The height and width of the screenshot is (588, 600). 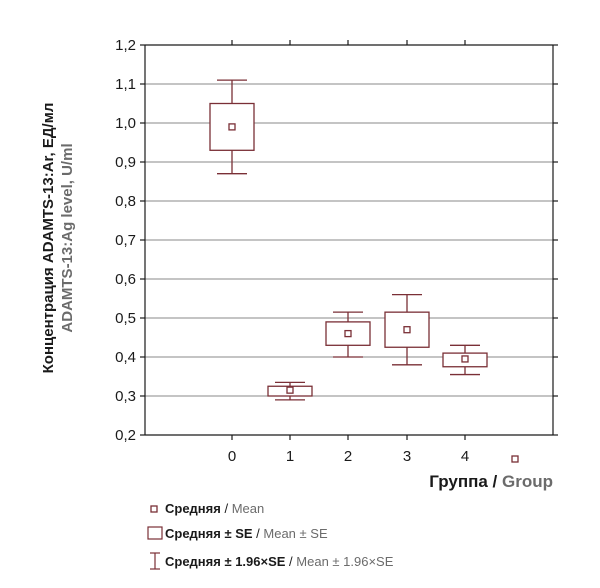 I want to click on x-tick-label: 4, so click(x=465, y=456).